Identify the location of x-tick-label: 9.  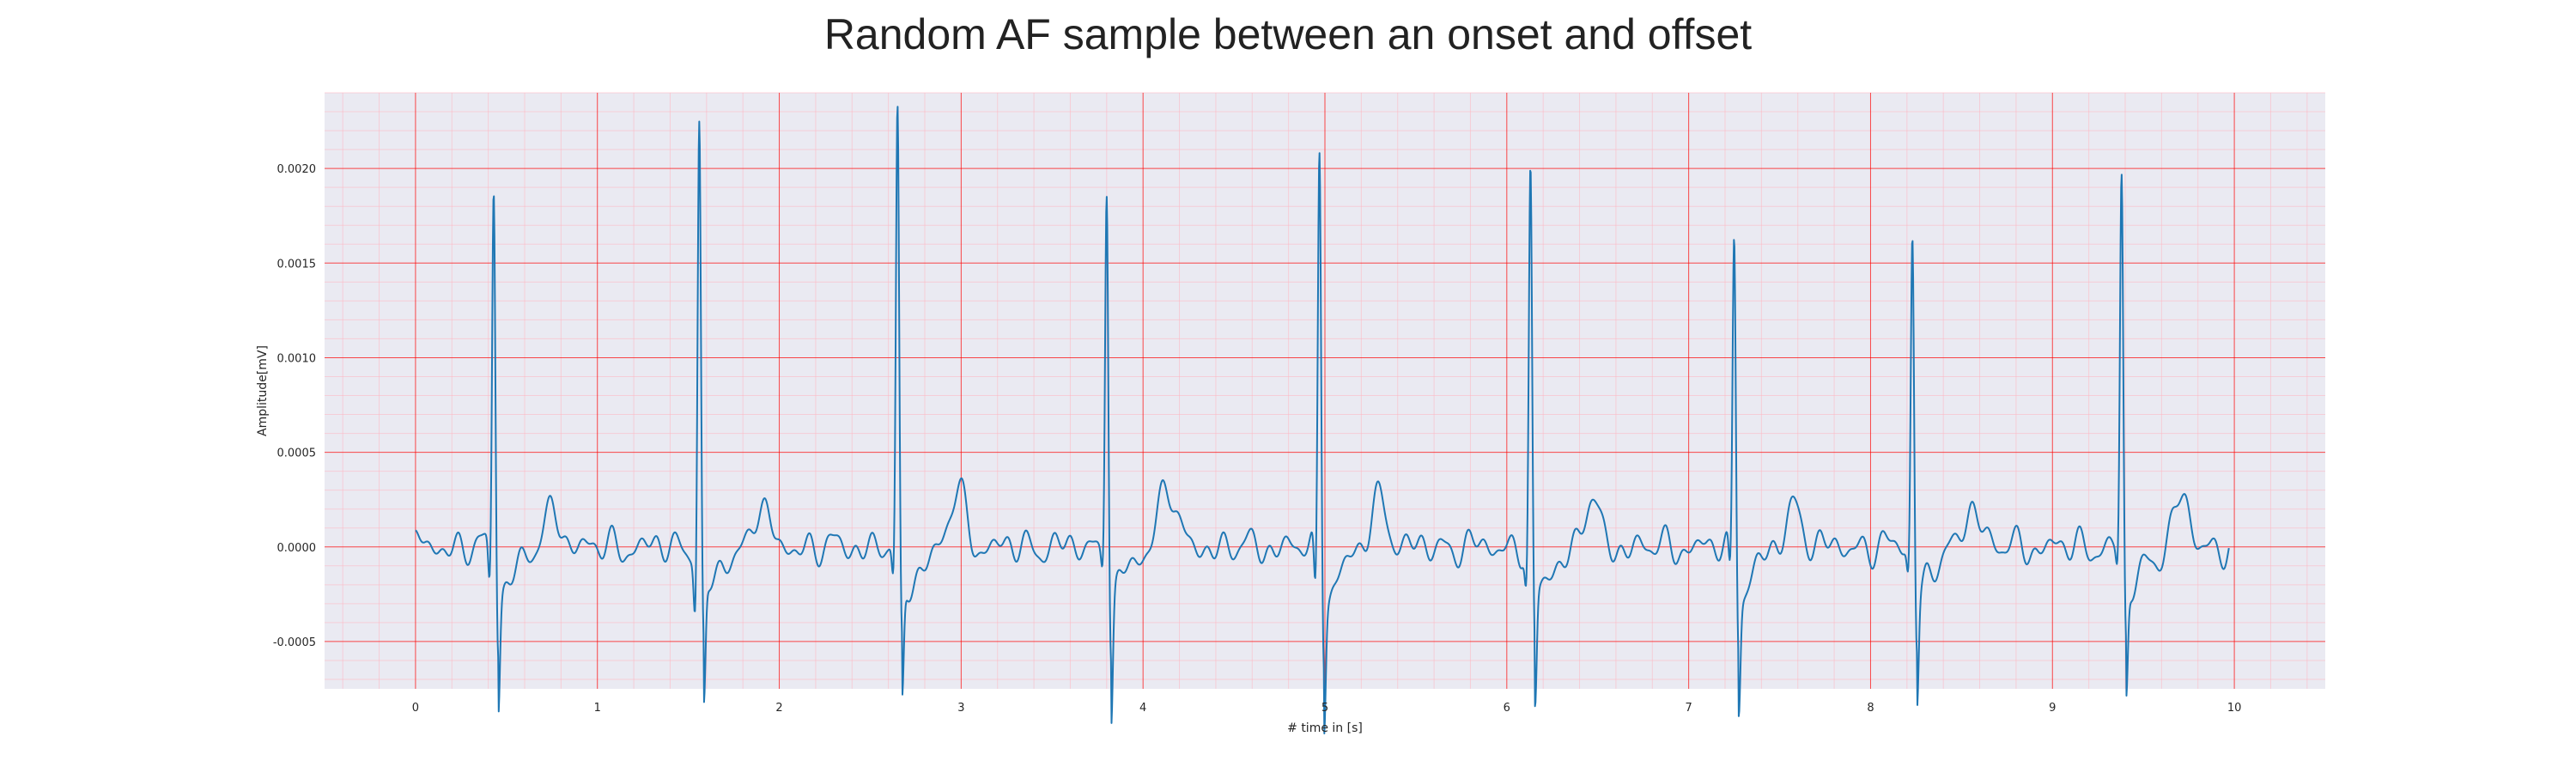
(2053, 708).